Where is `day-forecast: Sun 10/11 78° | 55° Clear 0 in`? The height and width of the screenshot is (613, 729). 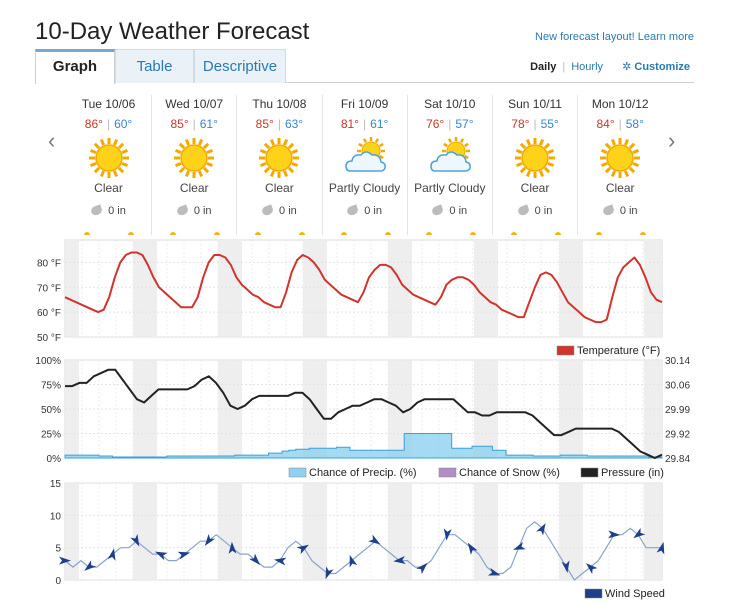 day-forecast: Sun 10/11 78° | 55° Clear 0 in is located at coordinates (534, 165).